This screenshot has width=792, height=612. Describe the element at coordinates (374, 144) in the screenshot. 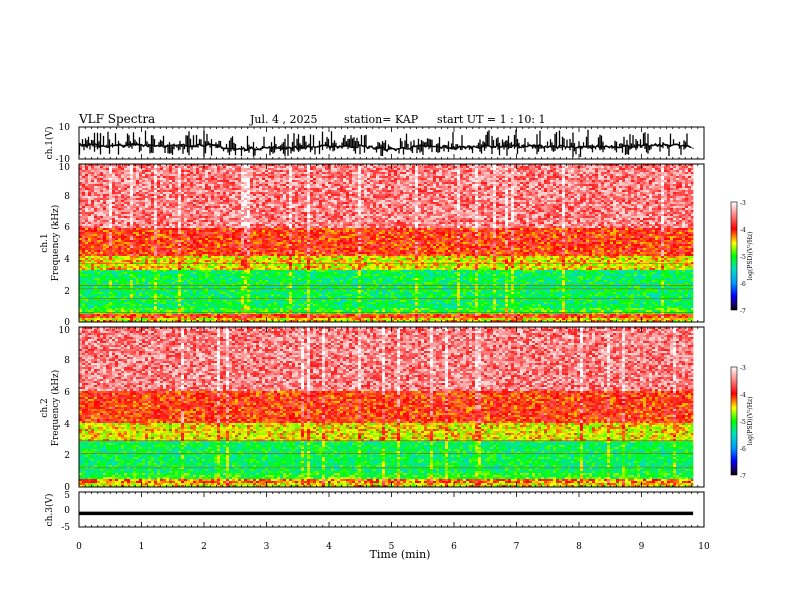

I see `panel-ch1-waveform: 10 -10 ch.1(V)` at that location.